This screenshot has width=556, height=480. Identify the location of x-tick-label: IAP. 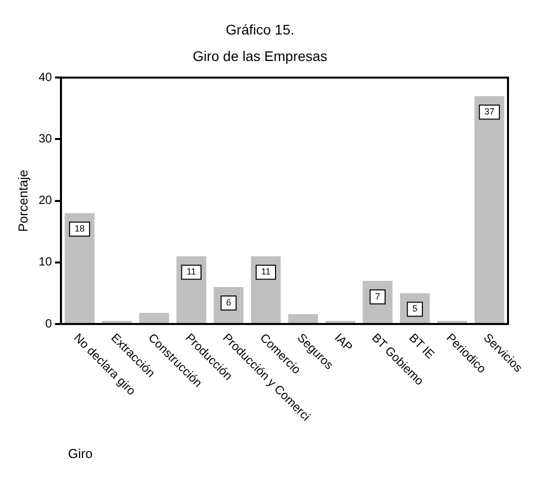
(344, 342).